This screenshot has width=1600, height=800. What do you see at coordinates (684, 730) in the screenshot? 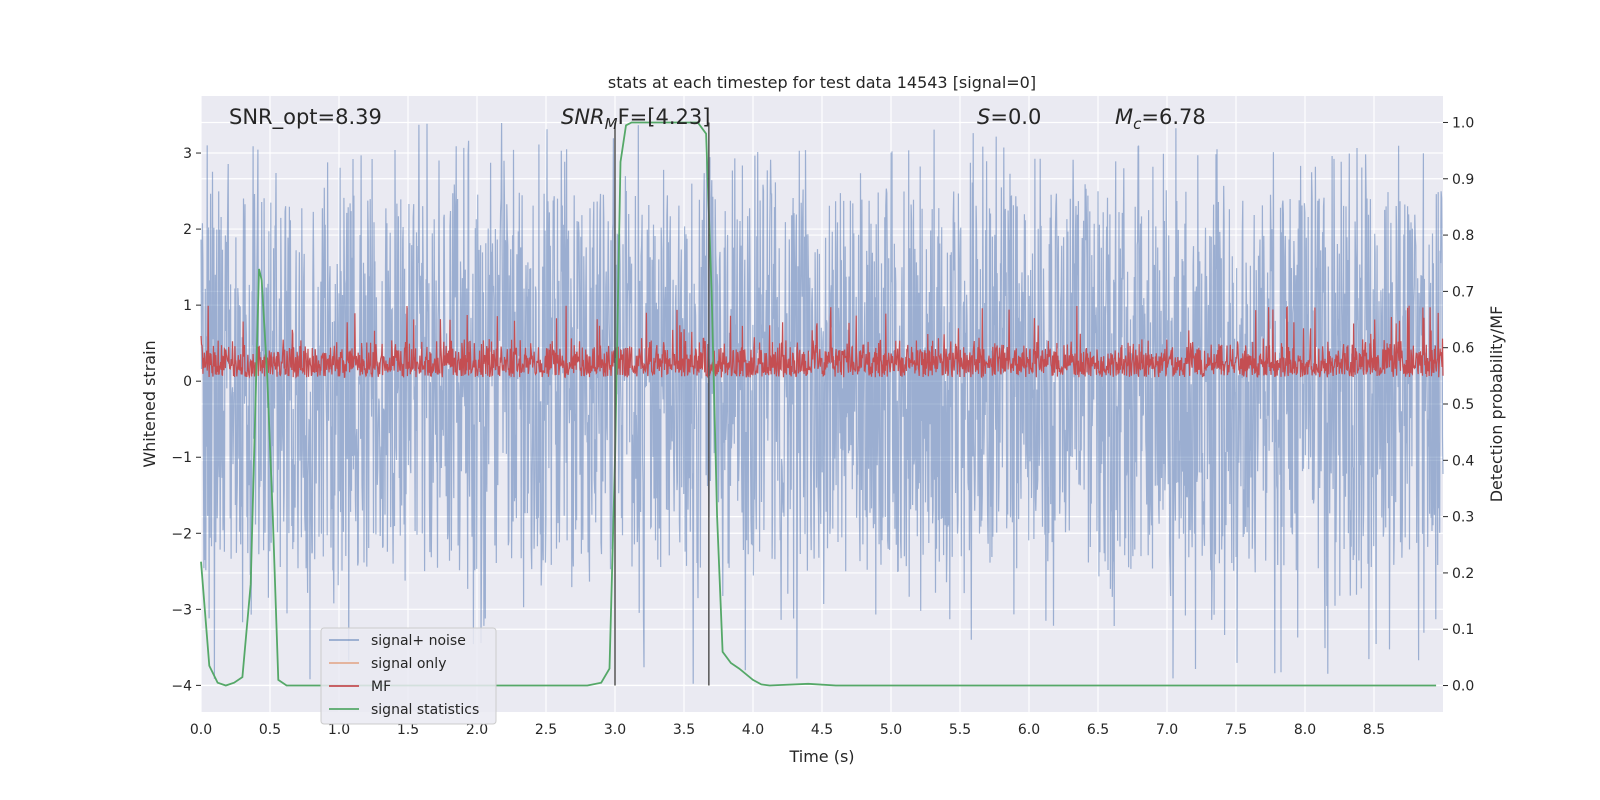
I see `x-tick-label: 3.5` at bounding box center [684, 730].